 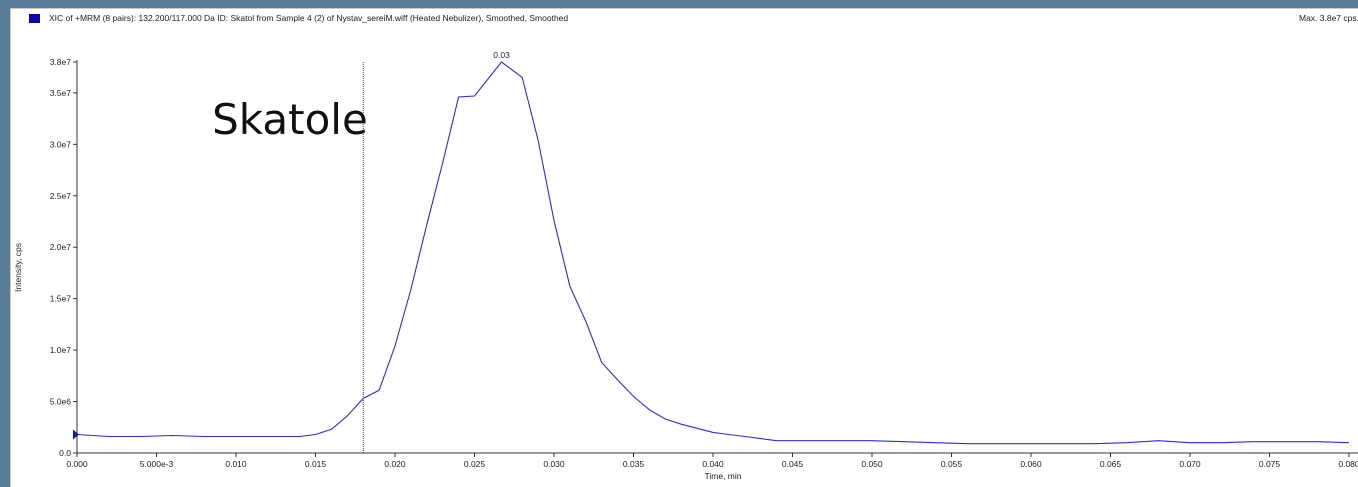 What do you see at coordinates (872, 464) in the screenshot?
I see `x-tick-label: 0.050` at bounding box center [872, 464].